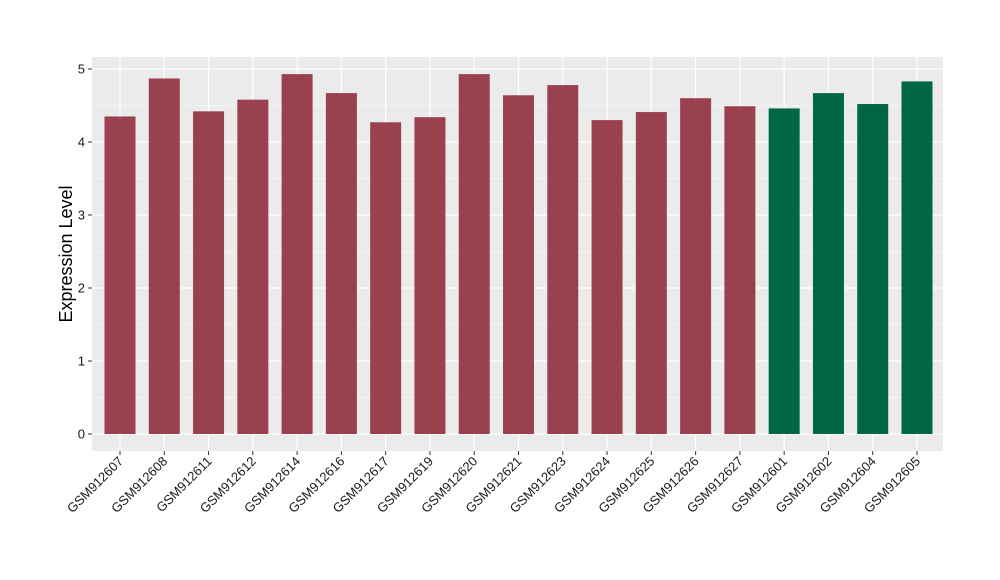 This screenshot has height=580, width=1000. Describe the element at coordinates (81, 434) in the screenshot. I see `y-tick-label: 0` at that location.